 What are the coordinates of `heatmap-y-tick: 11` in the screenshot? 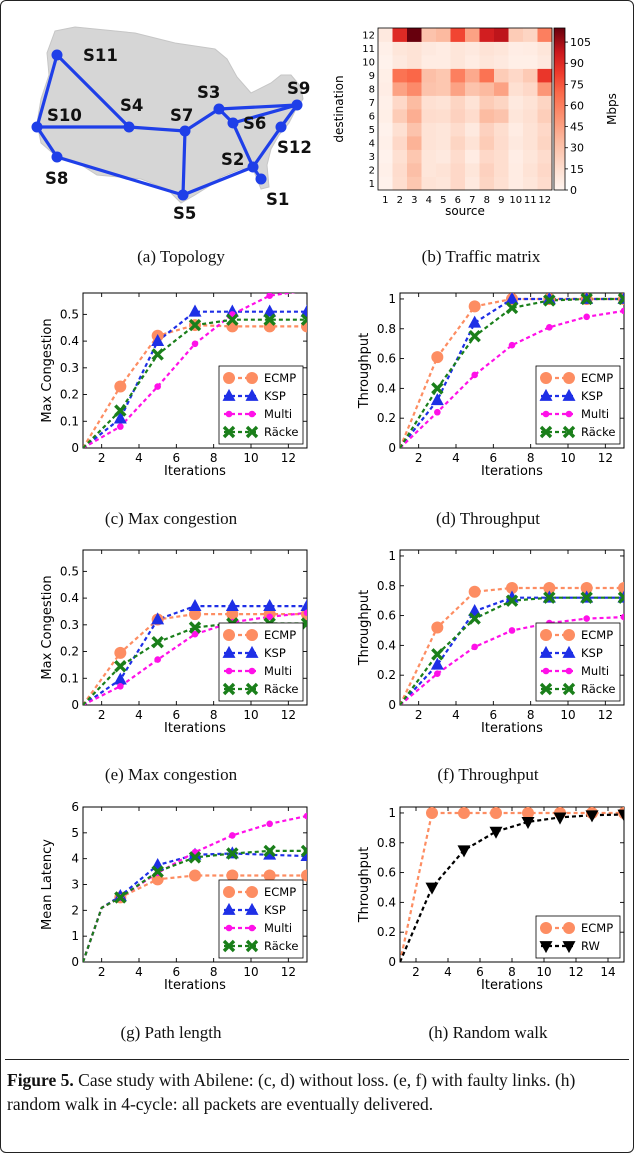 It's located at (368, 49).